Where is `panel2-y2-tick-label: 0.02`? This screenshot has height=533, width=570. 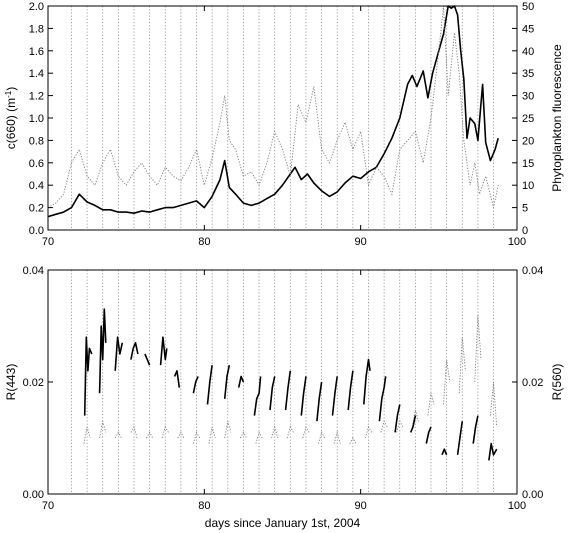 panel2-y2-tick-label: 0.02 is located at coordinates (532, 383).